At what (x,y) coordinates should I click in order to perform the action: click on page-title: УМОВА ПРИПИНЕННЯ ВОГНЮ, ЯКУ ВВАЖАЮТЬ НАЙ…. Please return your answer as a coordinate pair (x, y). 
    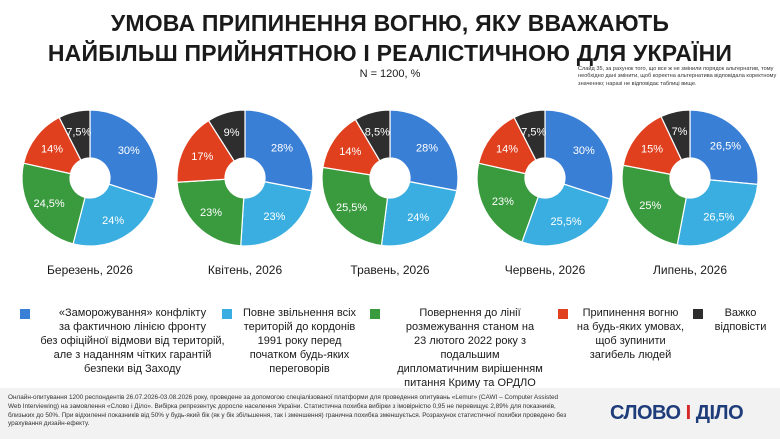
    Looking at the image, I should click on (390, 38).